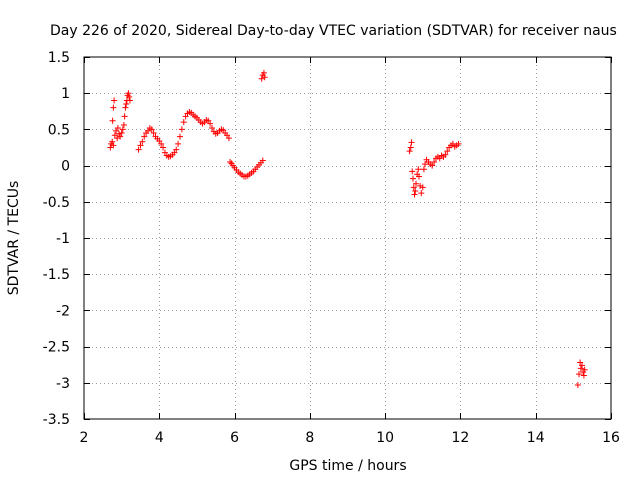 This screenshot has width=640, height=480. What do you see at coordinates (56, 420) in the screenshot?
I see `y-tick-label: -3.5` at bounding box center [56, 420].